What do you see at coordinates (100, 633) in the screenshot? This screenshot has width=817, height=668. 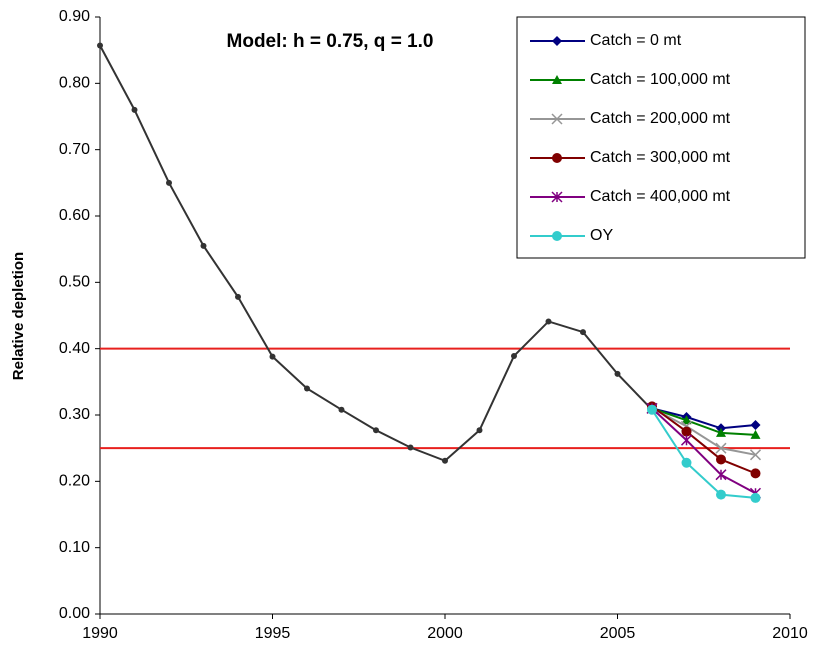 I see `x-tick-label: 1990` at bounding box center [100, 633].